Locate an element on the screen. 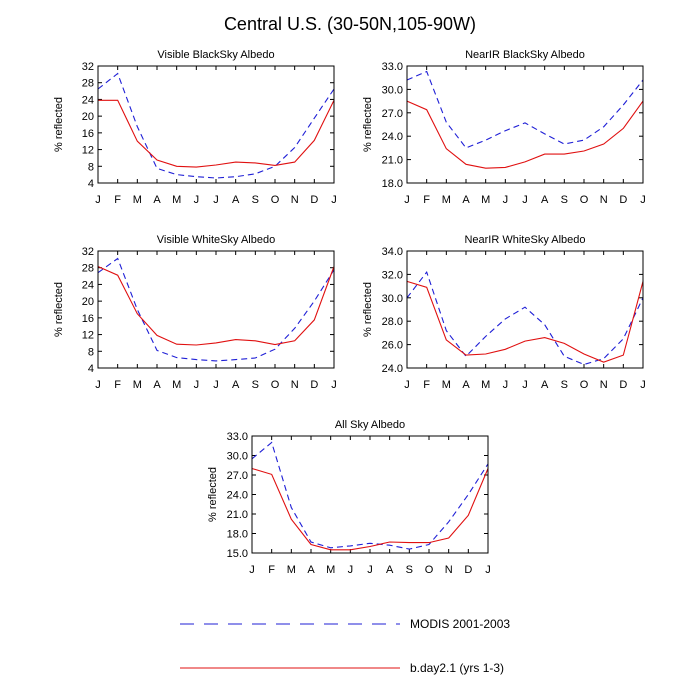  y-tick-label: 27.0 is located at coordinates (392, 114).